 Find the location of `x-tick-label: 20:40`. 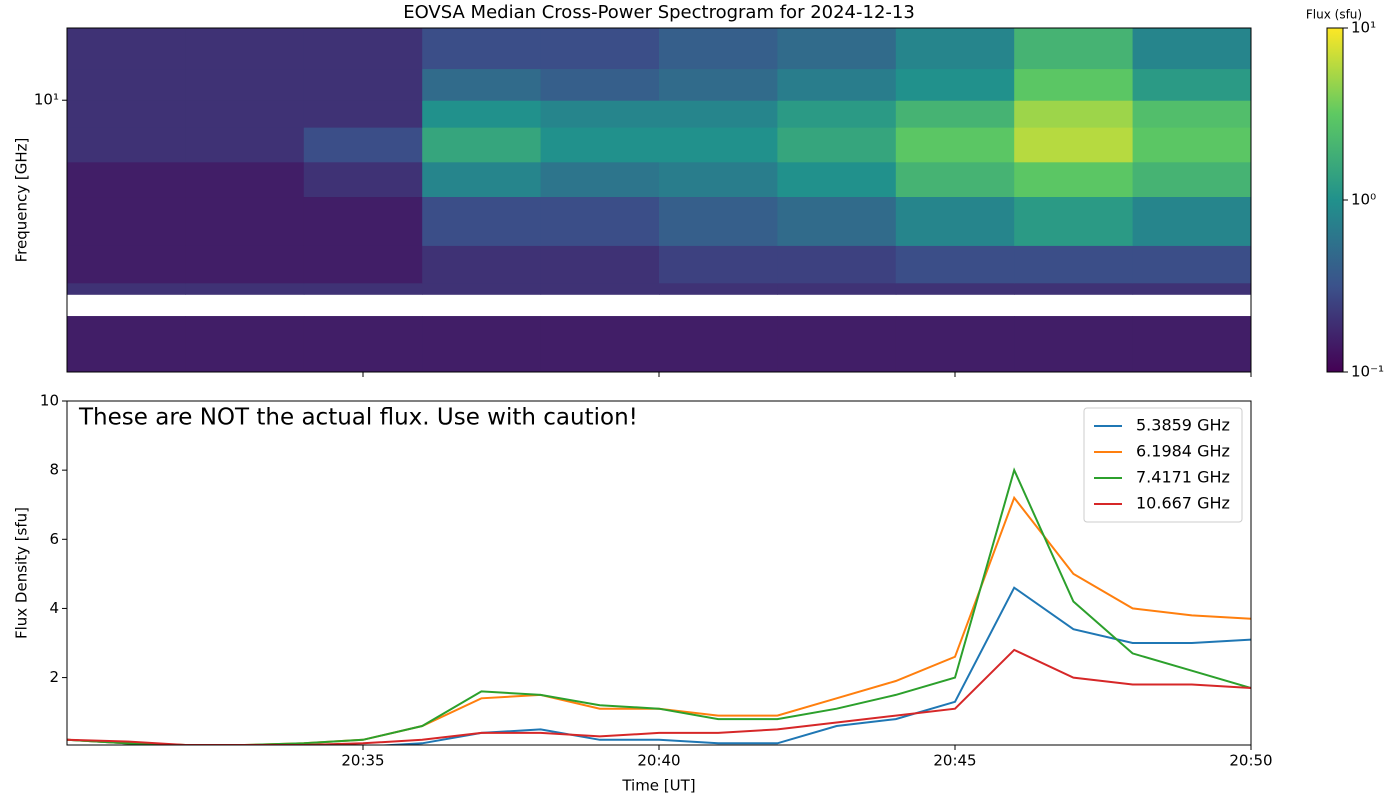

x-tick-label: 20:40 is located at coordinates (658, 761).